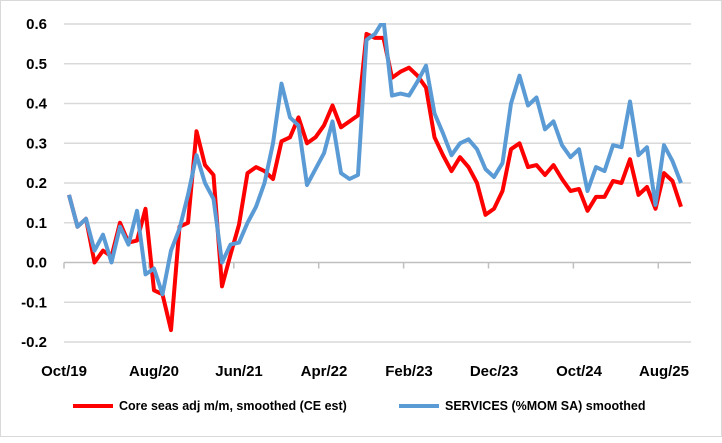 Image resolution: width=722 pixels, height=443 pixels. I want to click on y-tick-label: 0.5, so click(36, 64).